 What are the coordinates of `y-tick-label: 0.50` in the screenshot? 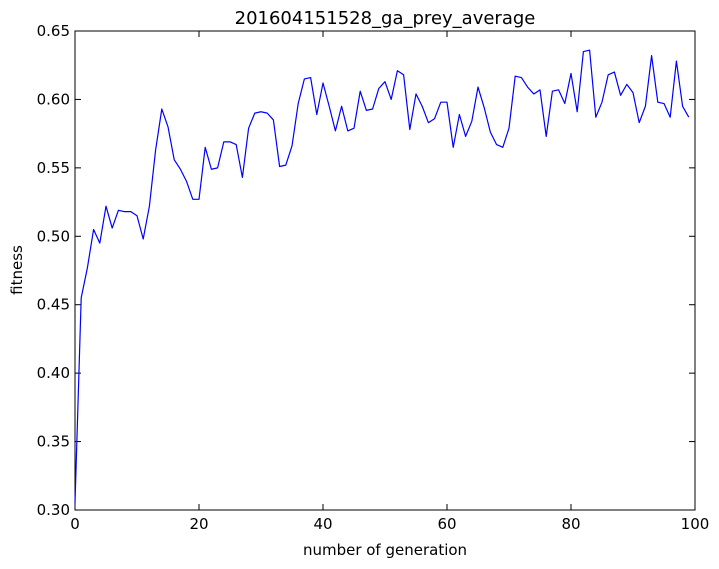 It's located at (53, 236).